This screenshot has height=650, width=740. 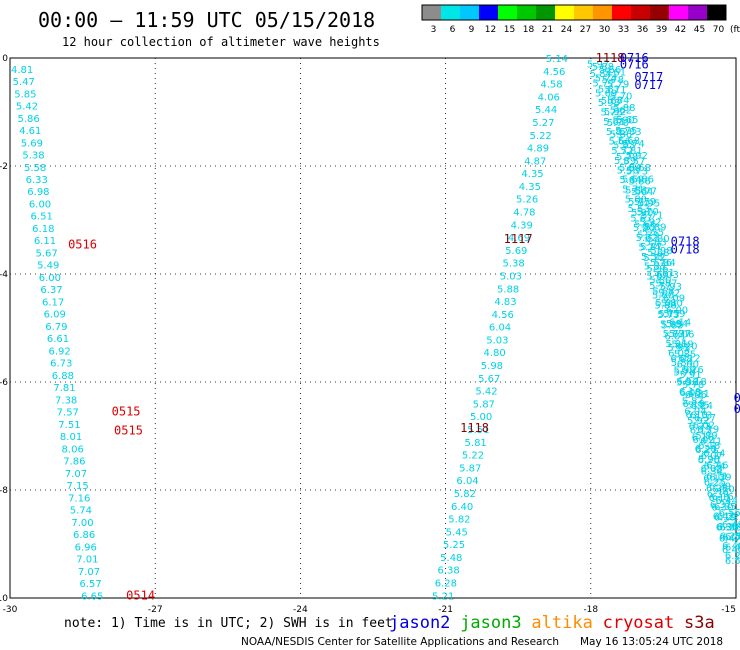 I want to click on wave-height-value: 6.41, so click(x=711, y=442).